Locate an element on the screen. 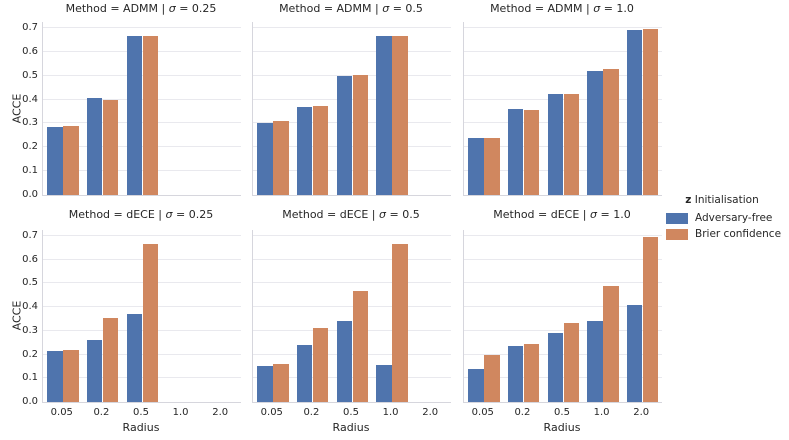 The image size is (789, 440). legend-title: z Initialisation is located at coordinates (722, 200).